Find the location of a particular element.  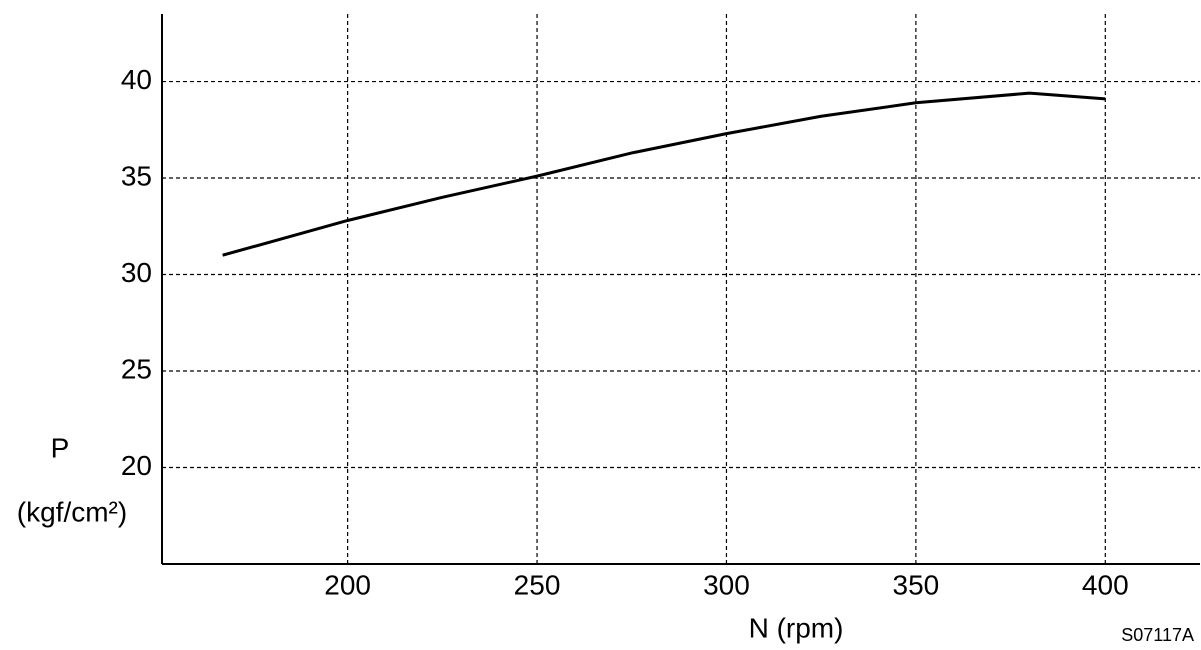

x-tick-label: 350 is located at coordinates (916, 584).